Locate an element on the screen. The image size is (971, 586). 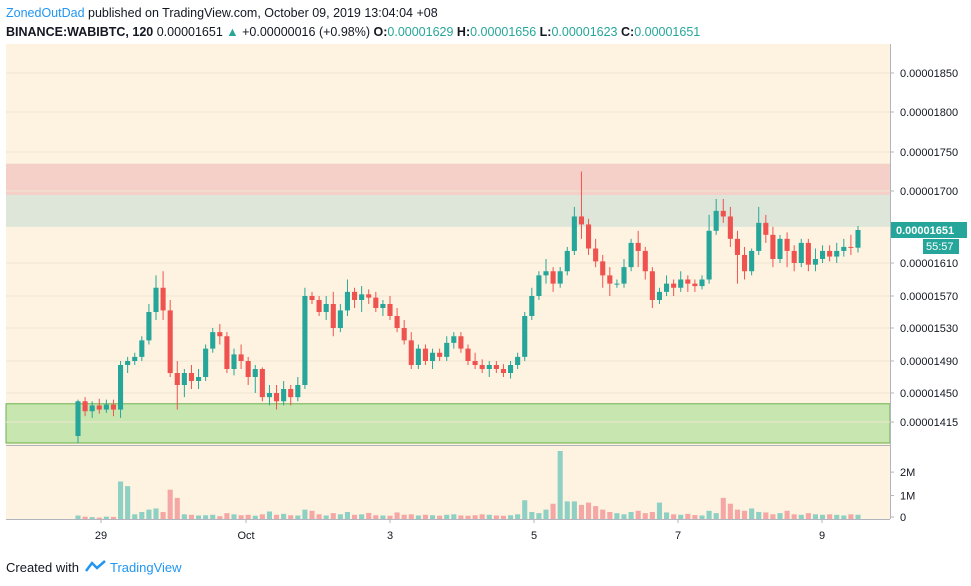
low-value: 0.00001623 is located at coordinates (584, 32).